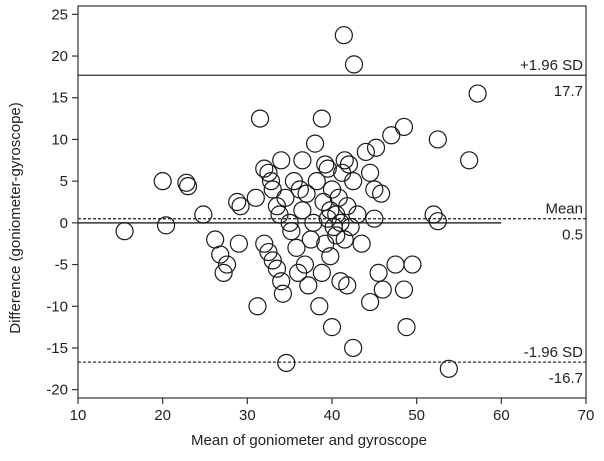 The width and height of the screenshot is (604, 461). I want to click on x-tick-label: 30, so click(247, 415).